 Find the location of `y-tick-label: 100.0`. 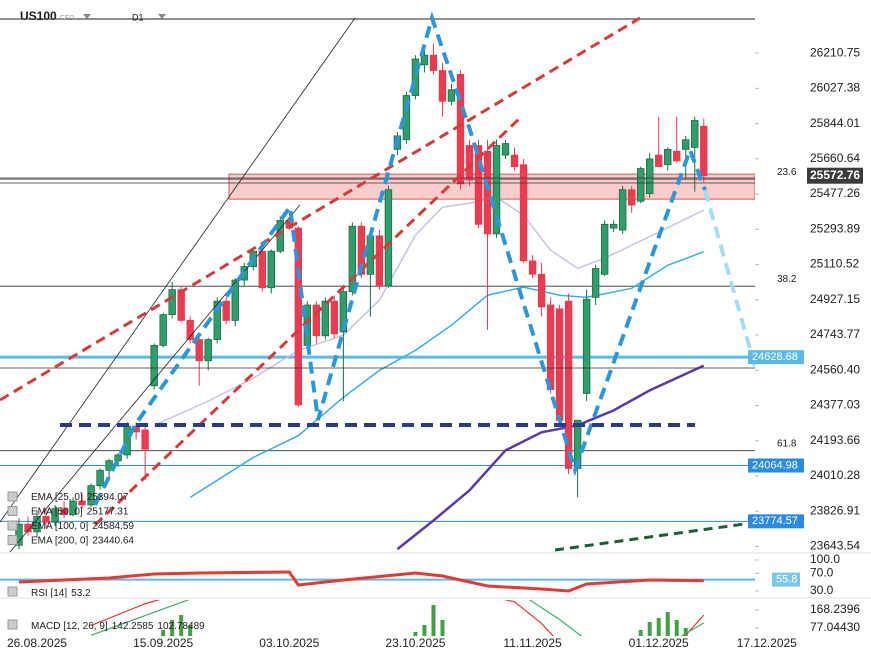

y-tick-label: 100.0 is located at coordinates (825, 559).